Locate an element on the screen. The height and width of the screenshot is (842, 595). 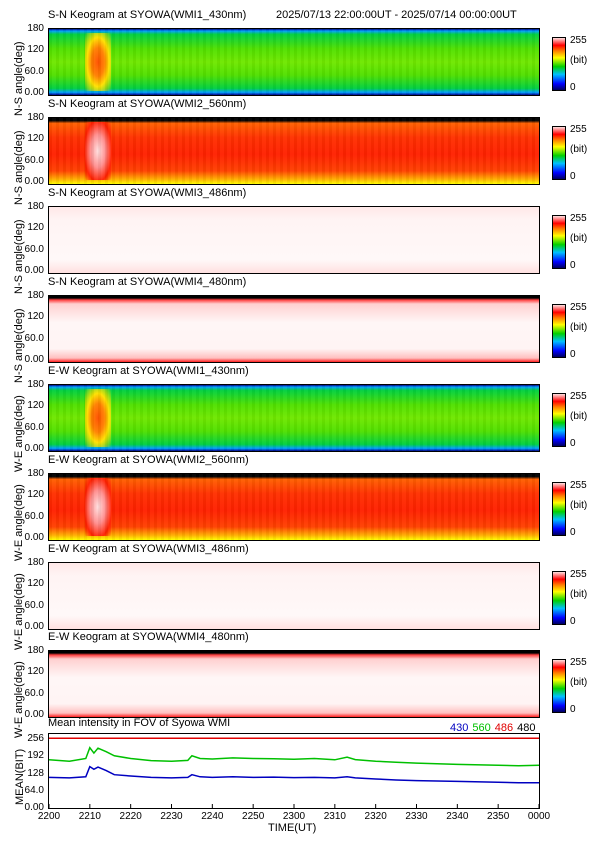
panel-title: S-N Keogram at SYOWA(WMI4_480nm) is located at coordinates (147, 282).